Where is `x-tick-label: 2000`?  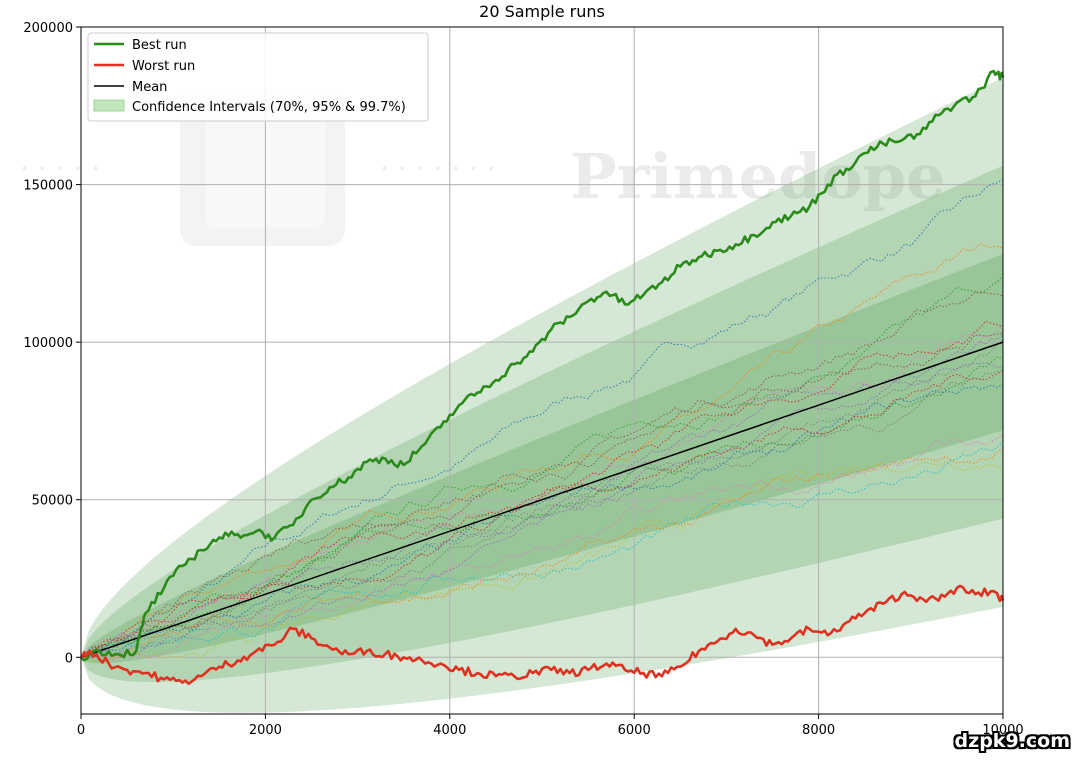
x-tick-label: 2000 is located at coordinates (265, 730).